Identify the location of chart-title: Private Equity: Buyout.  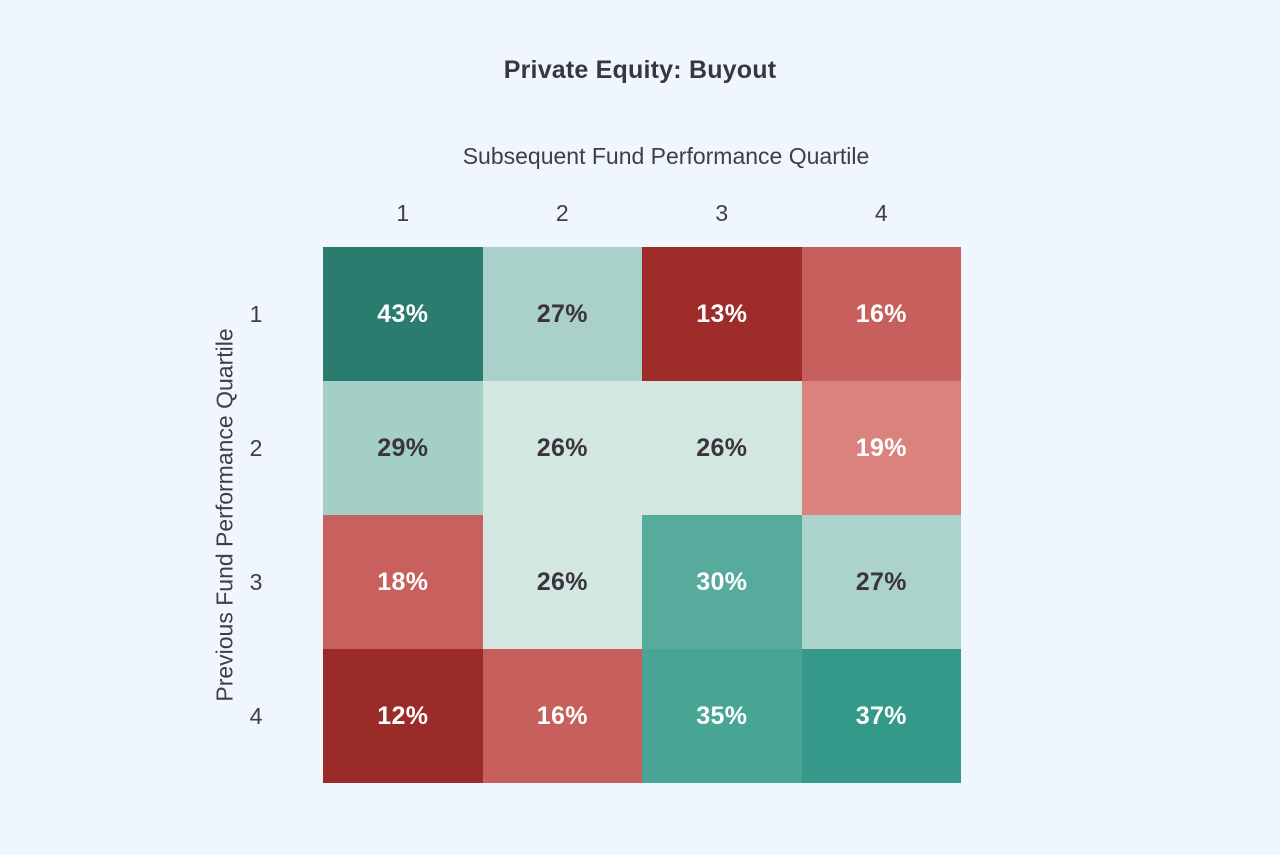
(640, 70).